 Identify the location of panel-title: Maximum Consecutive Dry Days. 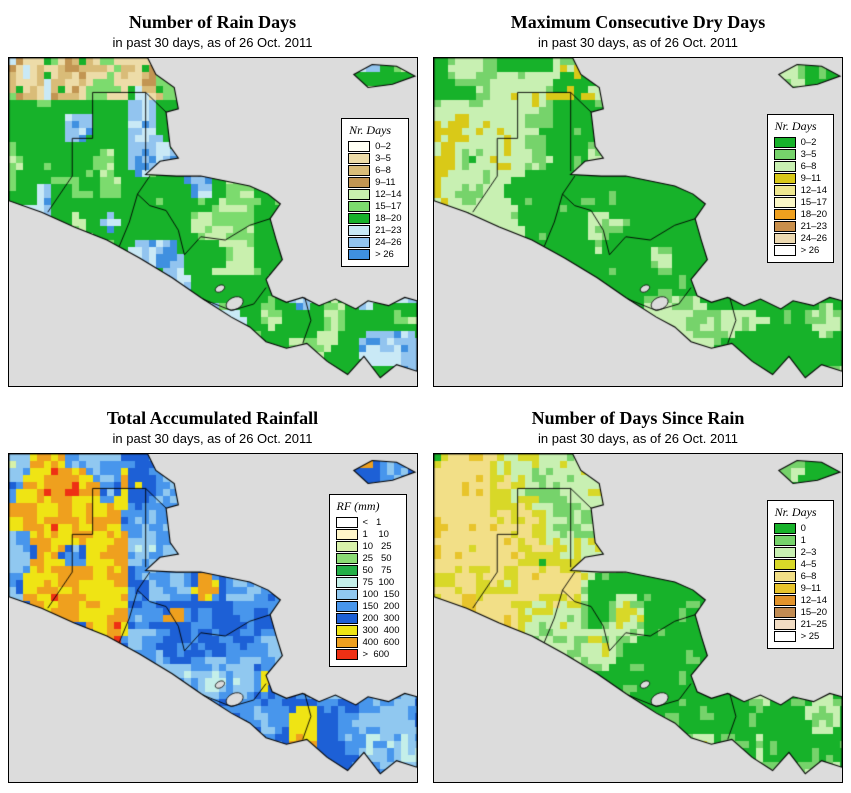
(638, 22).